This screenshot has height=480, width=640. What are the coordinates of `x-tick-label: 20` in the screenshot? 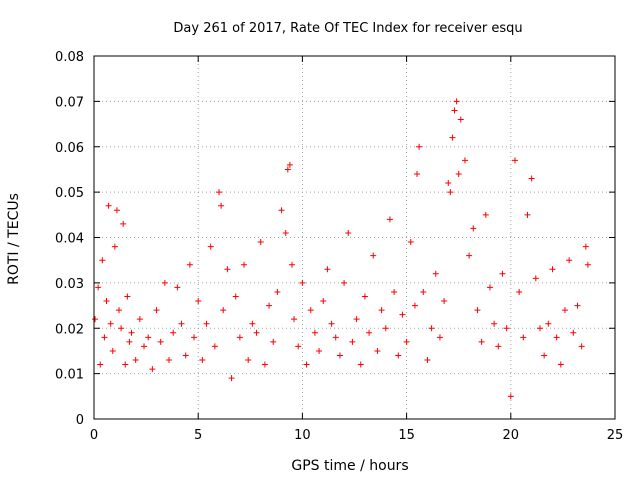 It's located at (511, 435).